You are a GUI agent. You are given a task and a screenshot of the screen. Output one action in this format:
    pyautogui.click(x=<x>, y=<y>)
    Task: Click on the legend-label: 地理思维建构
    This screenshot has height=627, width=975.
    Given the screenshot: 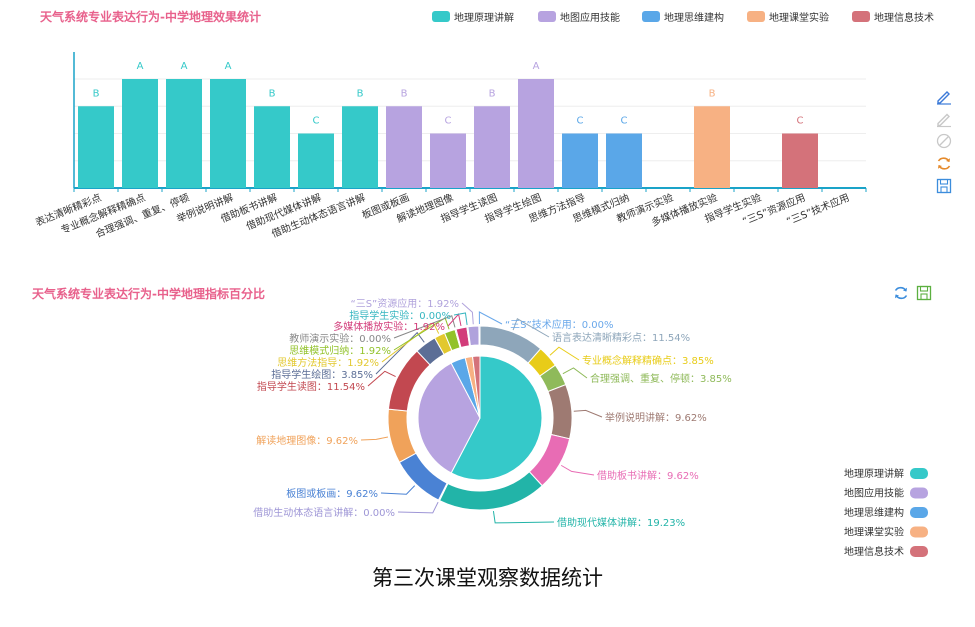 What is the action you would take?
    pyautogui.click(x=694, y=17)
    